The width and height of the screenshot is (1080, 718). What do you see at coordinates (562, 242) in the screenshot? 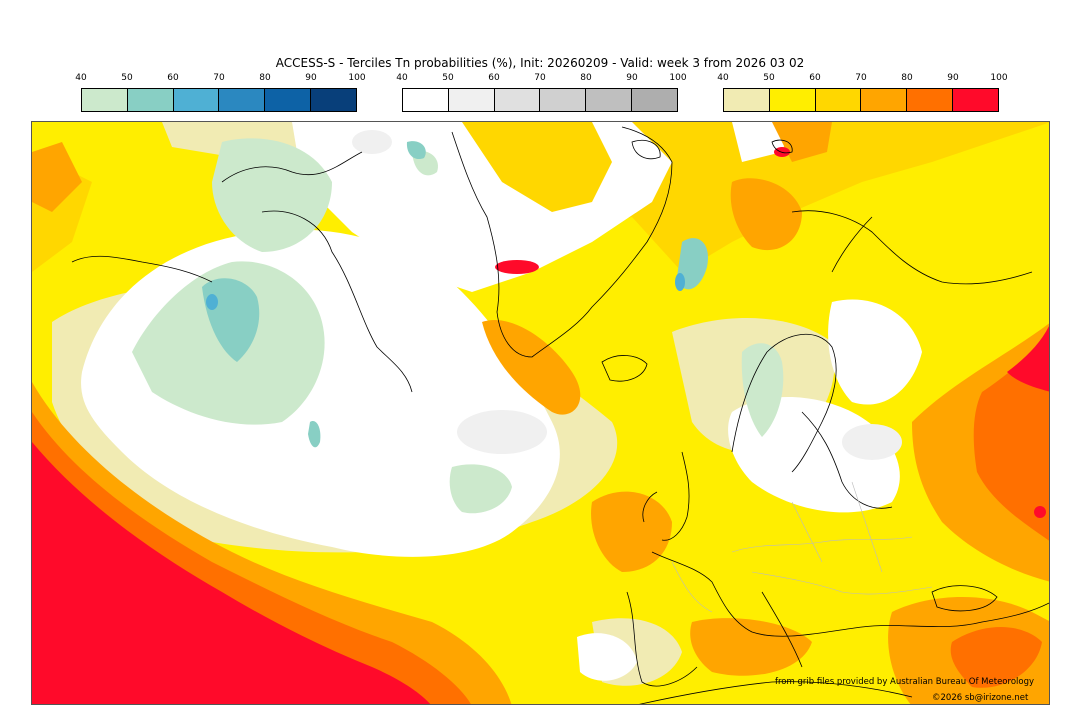
I see `coastline-greenland` at bounding box center [562, 242].